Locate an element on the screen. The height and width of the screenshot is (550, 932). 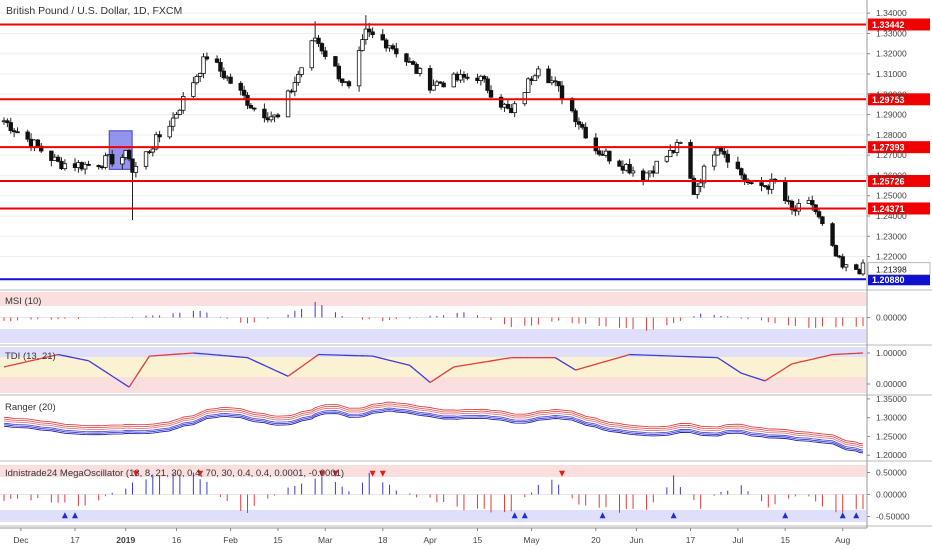
price-tick-label: 1.34000 is located at coordinates (891, 13).